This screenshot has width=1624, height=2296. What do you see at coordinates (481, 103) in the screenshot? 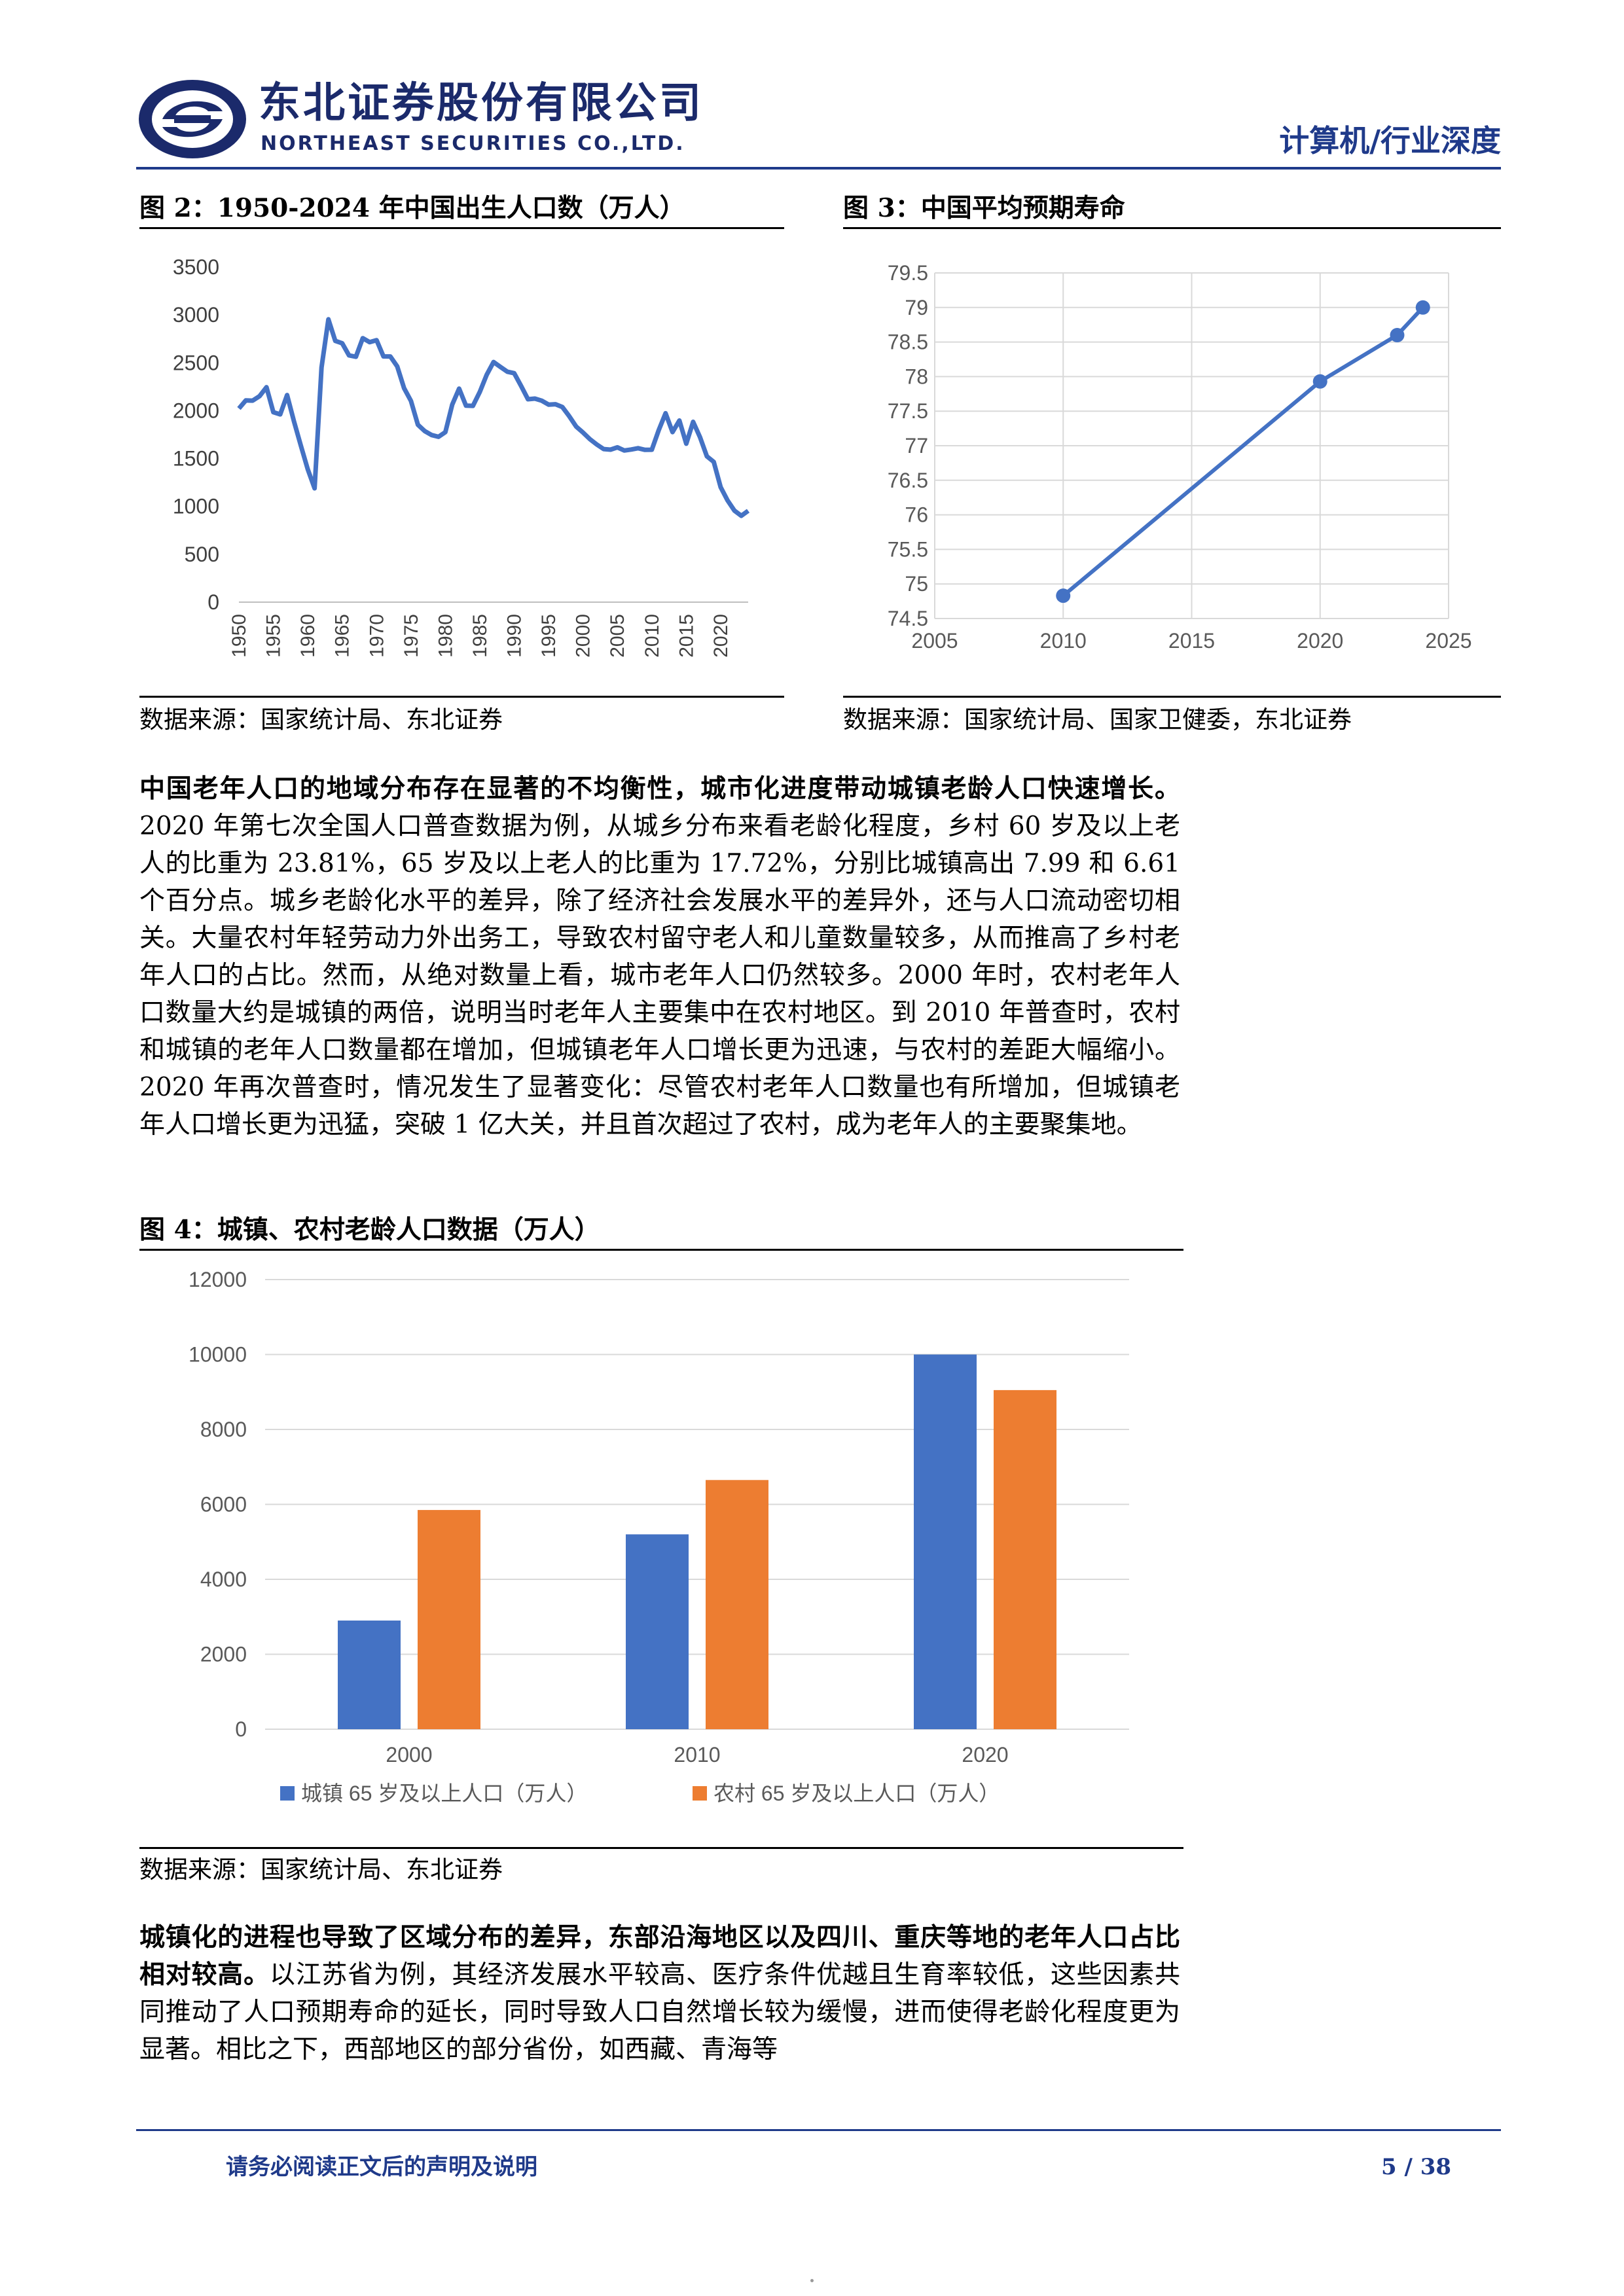
I see `brand-name-cn: 东北证券股份有限公司` at bounding box center [481, 103].